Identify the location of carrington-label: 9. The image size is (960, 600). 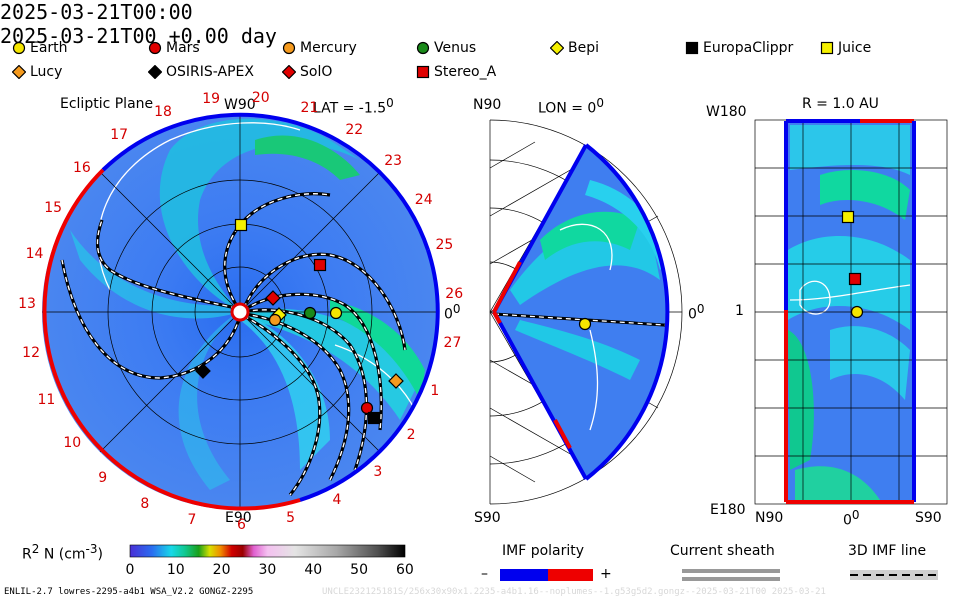
(103, 478).